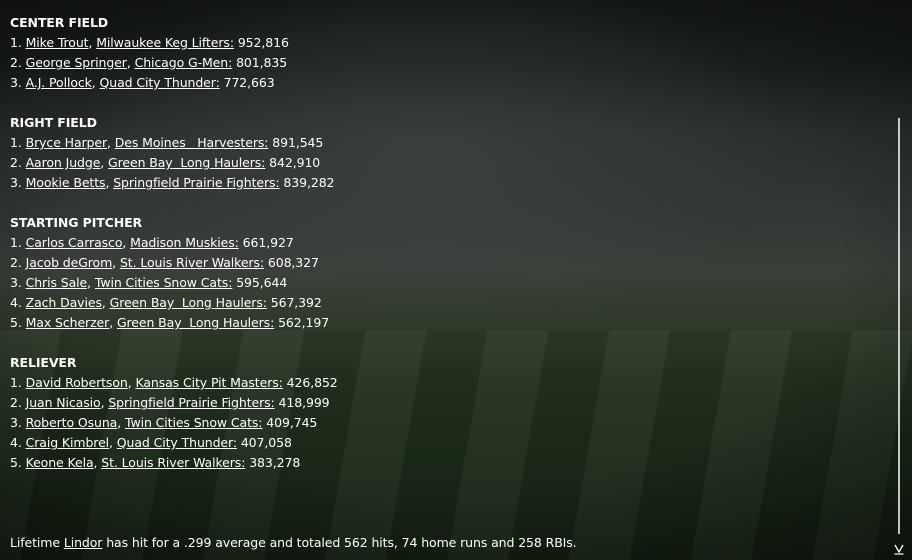 The height and width of the screenshot is (560, 912). What do you see at coordinates (76, 62) in the screenshot?
I see `player-link: George Springer` at bounding box center [76, 62].